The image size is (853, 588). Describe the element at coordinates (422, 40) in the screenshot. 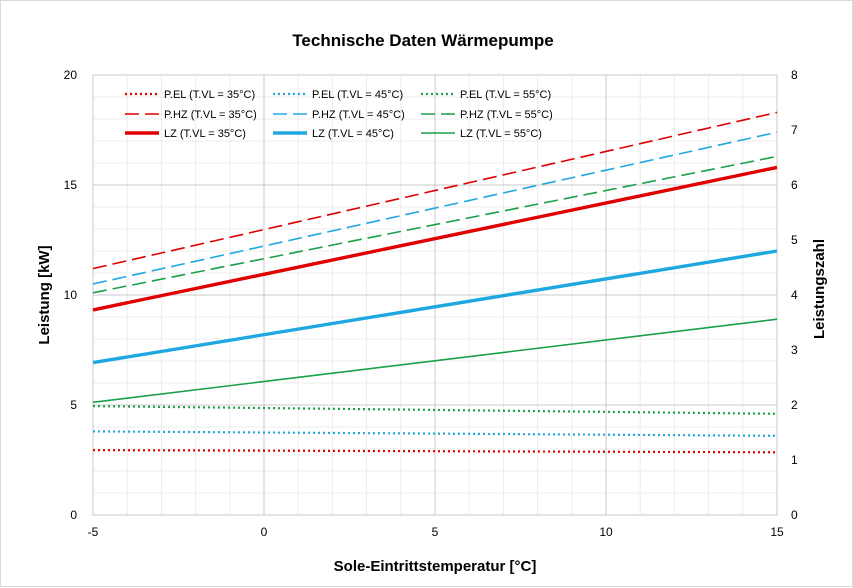

I see `chart-title: Technische Daten Wärmepumpe` at that location.